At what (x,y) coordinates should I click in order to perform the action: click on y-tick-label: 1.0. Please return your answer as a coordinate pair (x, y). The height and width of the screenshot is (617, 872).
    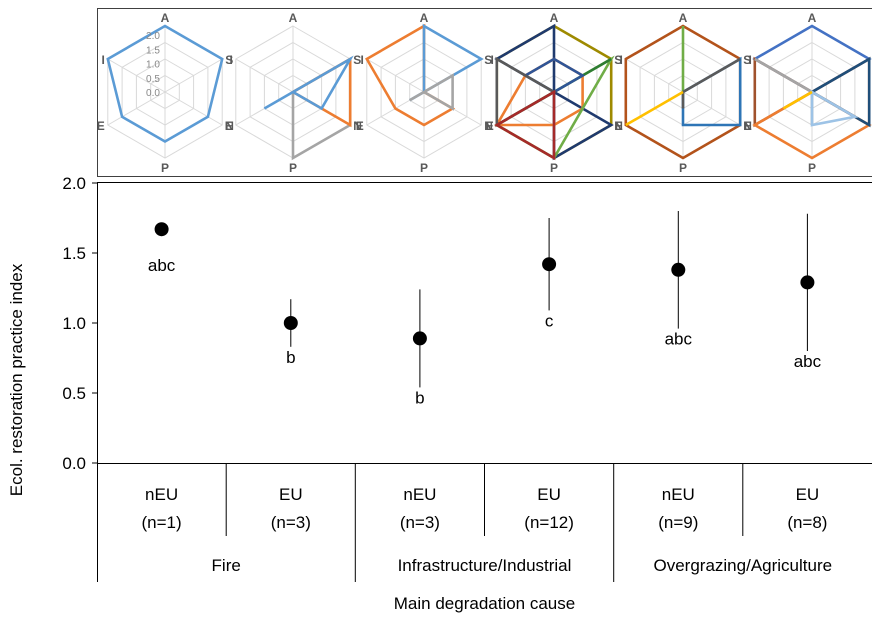
    Looking at the image, I should click on (74, 323).